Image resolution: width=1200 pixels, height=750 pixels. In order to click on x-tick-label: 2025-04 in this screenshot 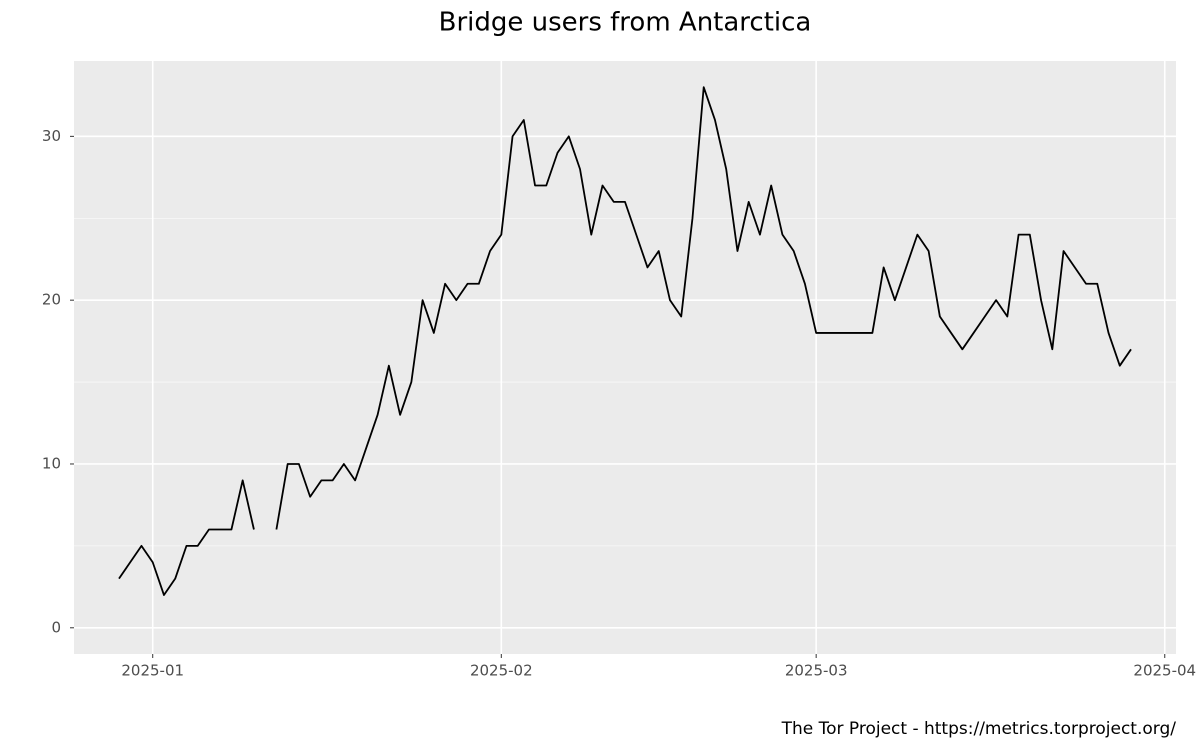, I will do `click(1164, 671)`.